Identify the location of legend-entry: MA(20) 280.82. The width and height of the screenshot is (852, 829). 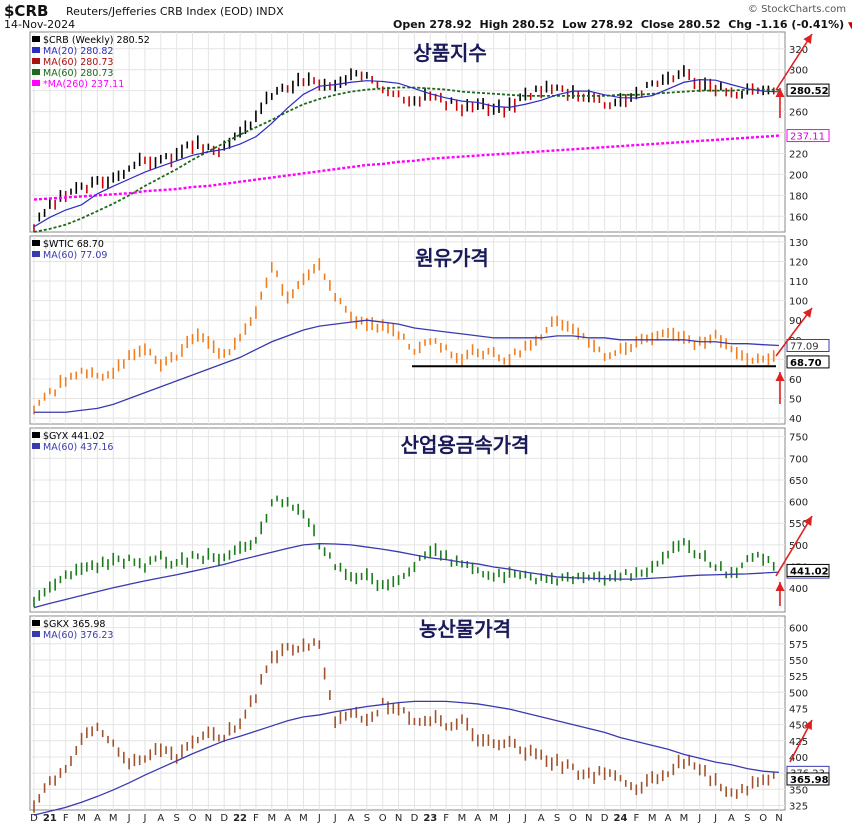
(78, 51).